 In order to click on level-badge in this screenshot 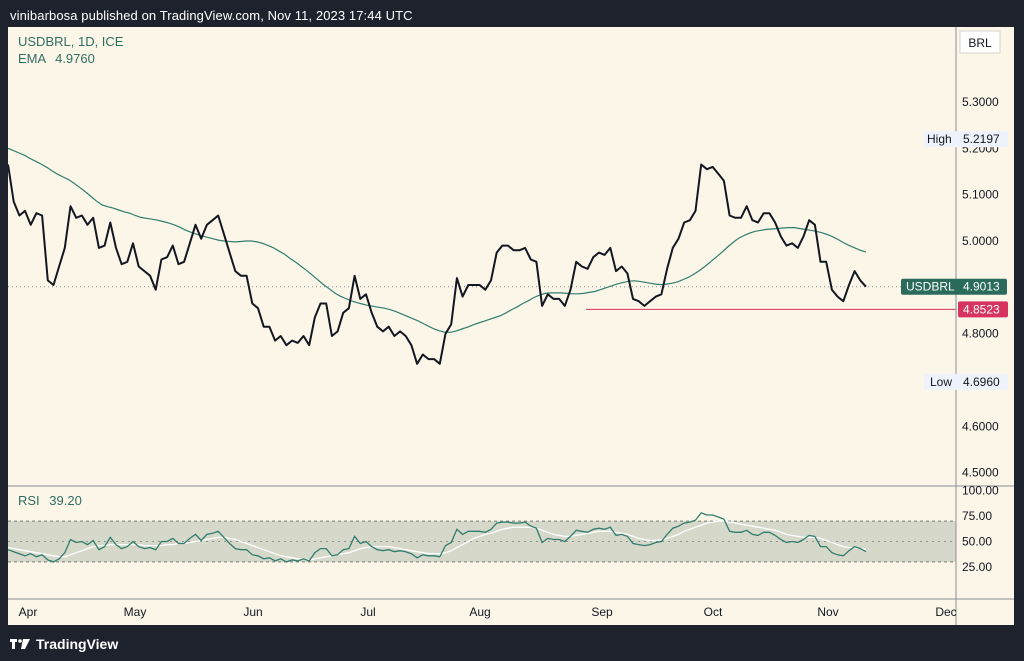, I will do `click(983, 309)`.